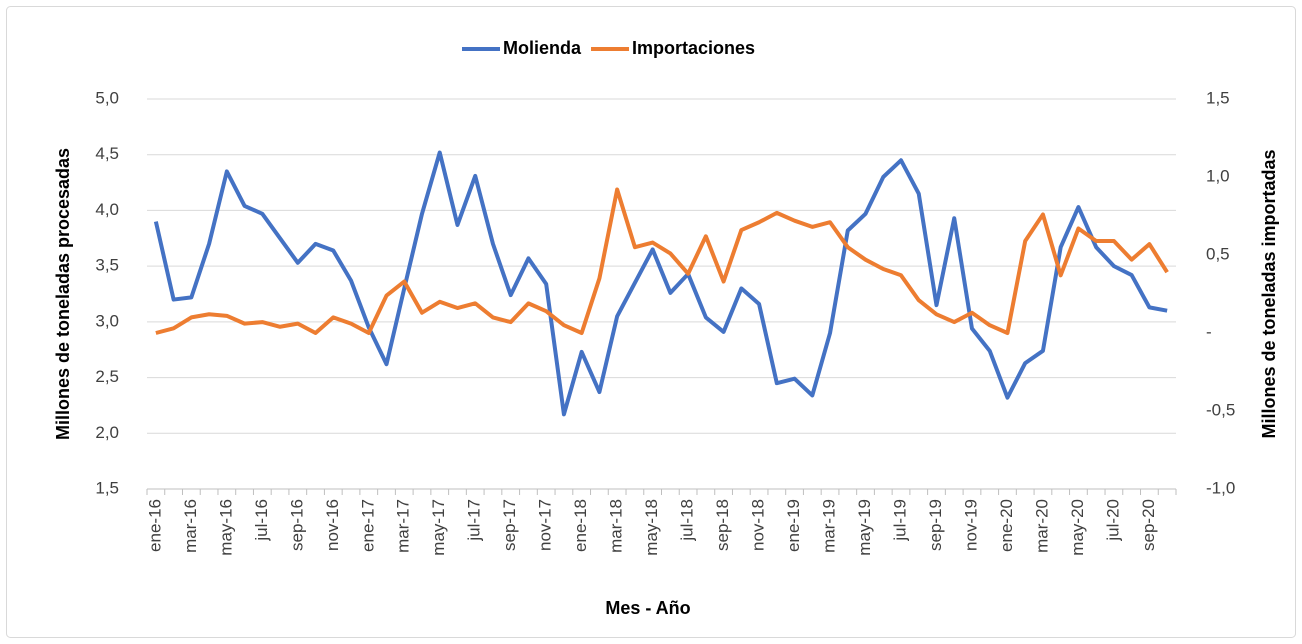  Describe the element at coordinates (1077, 527) in the screenshot. I see `x-tick-label: may-20` at that location.